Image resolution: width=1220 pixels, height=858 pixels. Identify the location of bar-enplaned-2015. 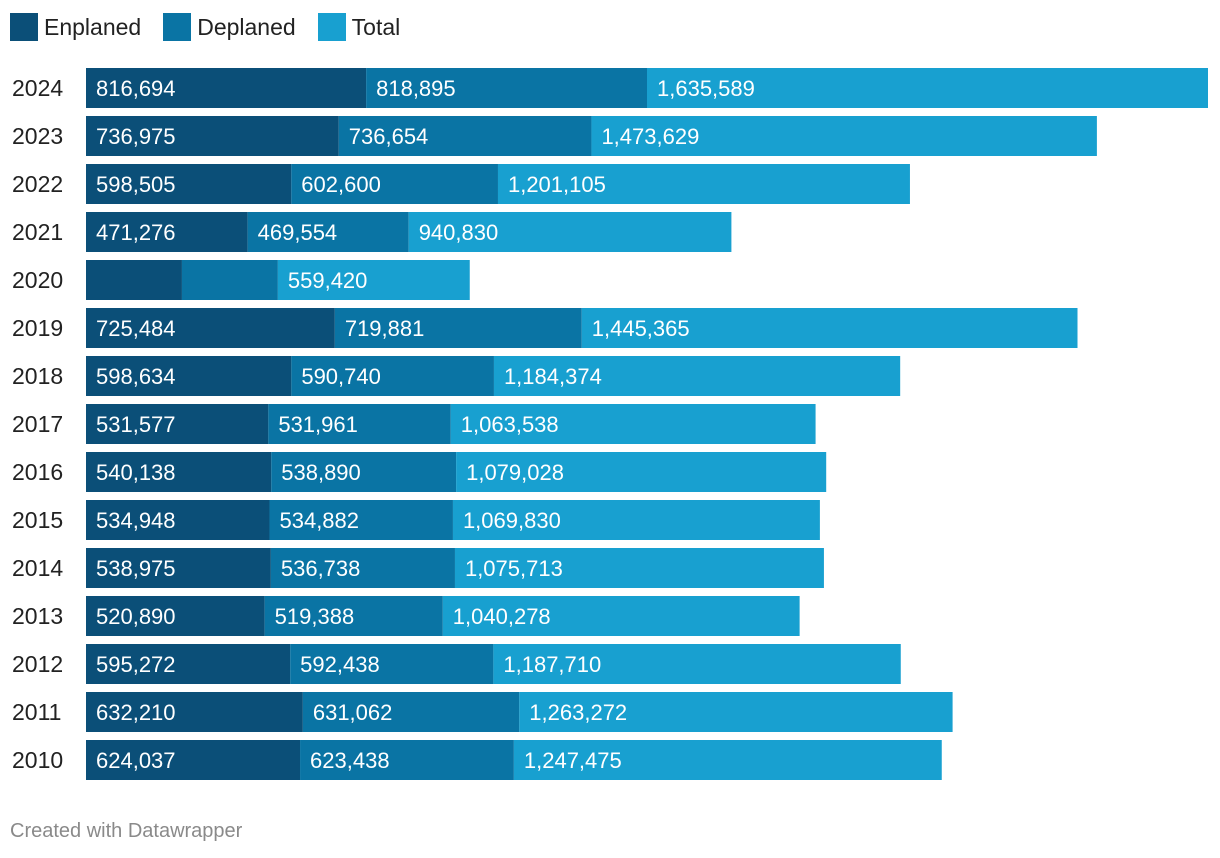
(178, 520).